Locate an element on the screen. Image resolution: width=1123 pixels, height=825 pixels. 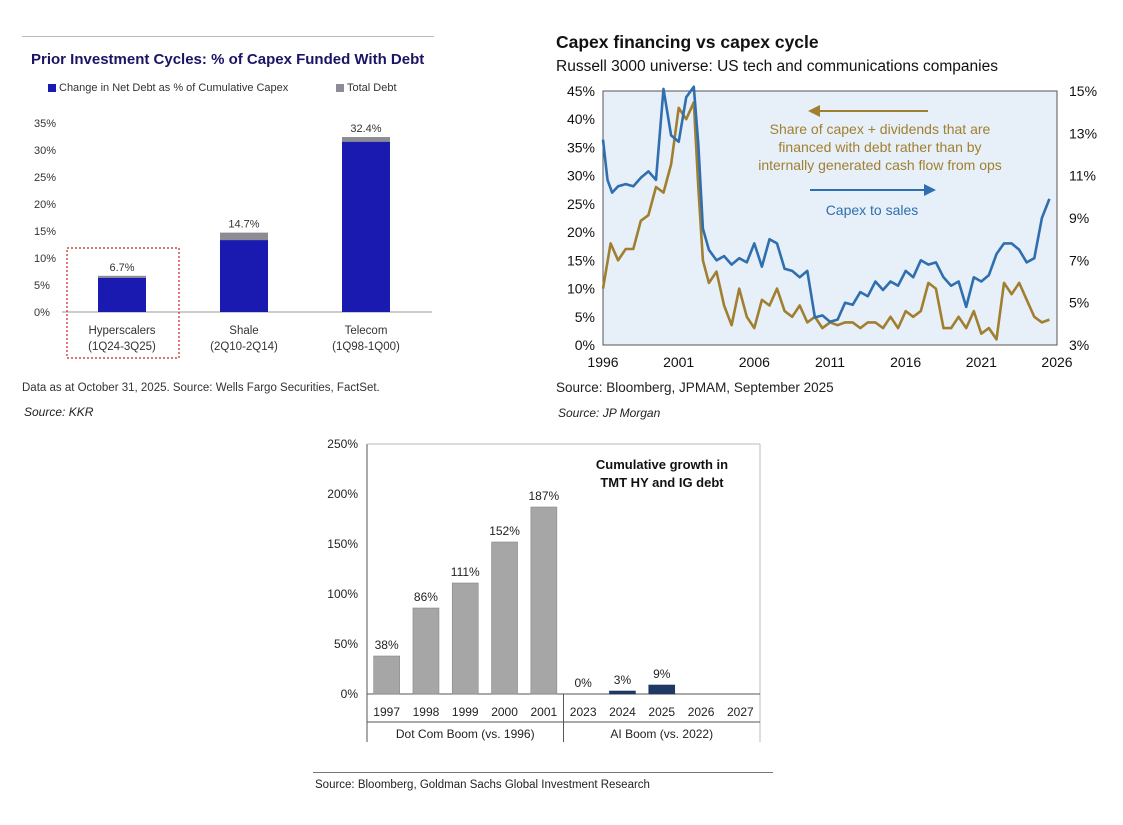
p2-y-left-tick-label: 45% is located at coordinates (581, 91).